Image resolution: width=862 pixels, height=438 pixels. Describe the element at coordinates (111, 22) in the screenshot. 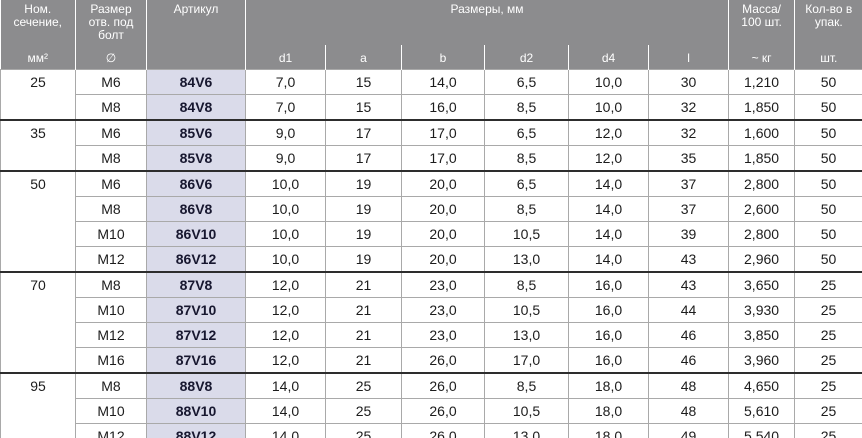

I see `header-bolt-hole-size: Размер отв. под болт` at that location.